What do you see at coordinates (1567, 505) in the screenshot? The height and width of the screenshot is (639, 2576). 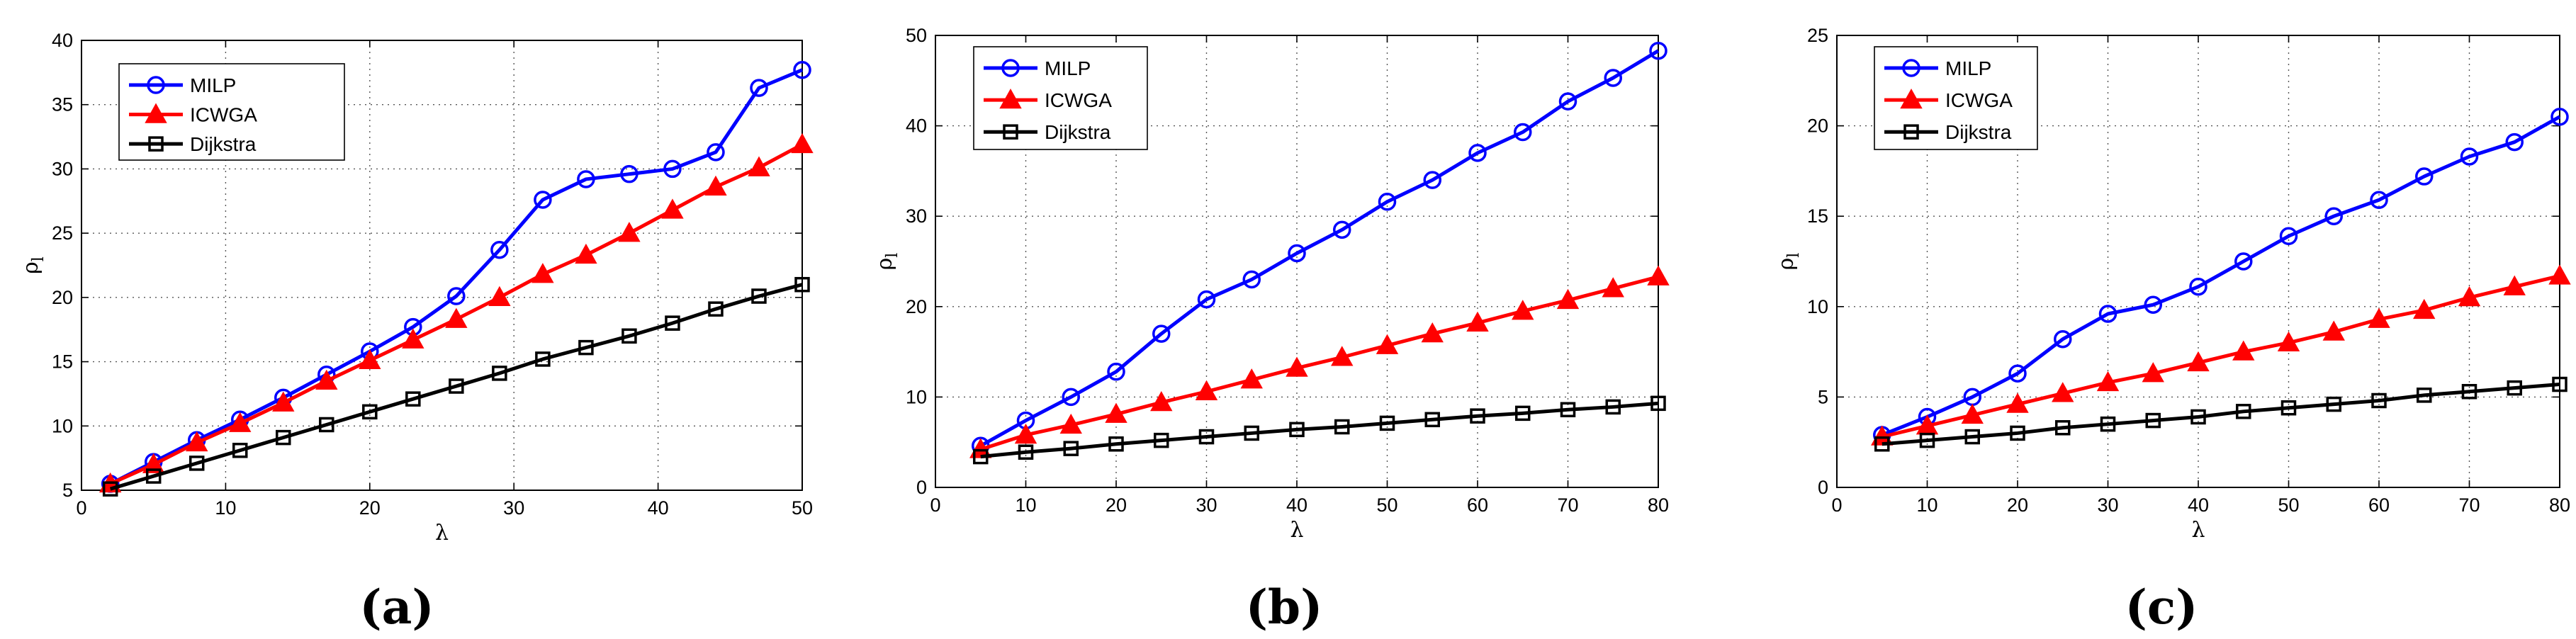 I see `x-tick-label: 70` at bounding box center [1567, 505].